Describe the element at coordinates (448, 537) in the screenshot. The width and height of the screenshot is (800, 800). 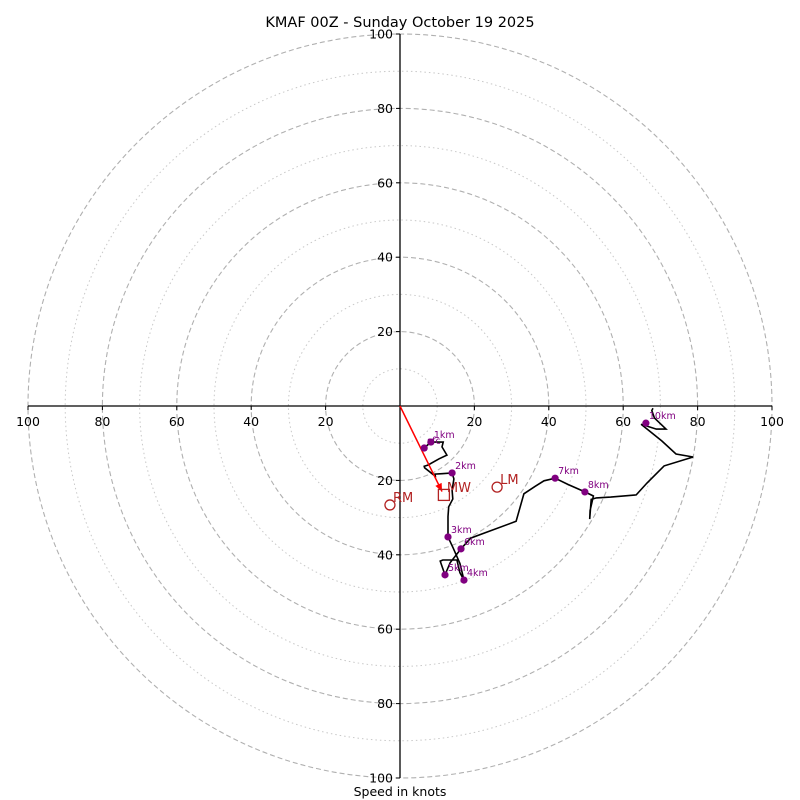
I see `height-marker-3km` at that location.